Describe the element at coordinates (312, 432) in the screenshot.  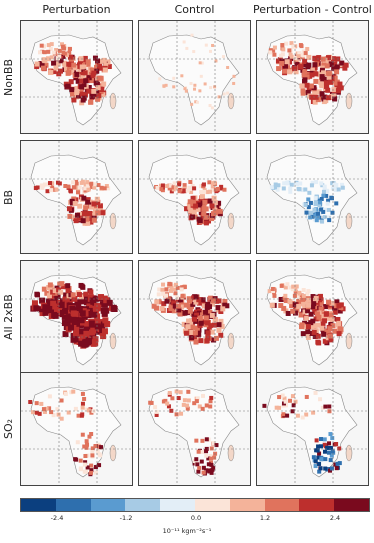
I see `continent-outline` at that location.